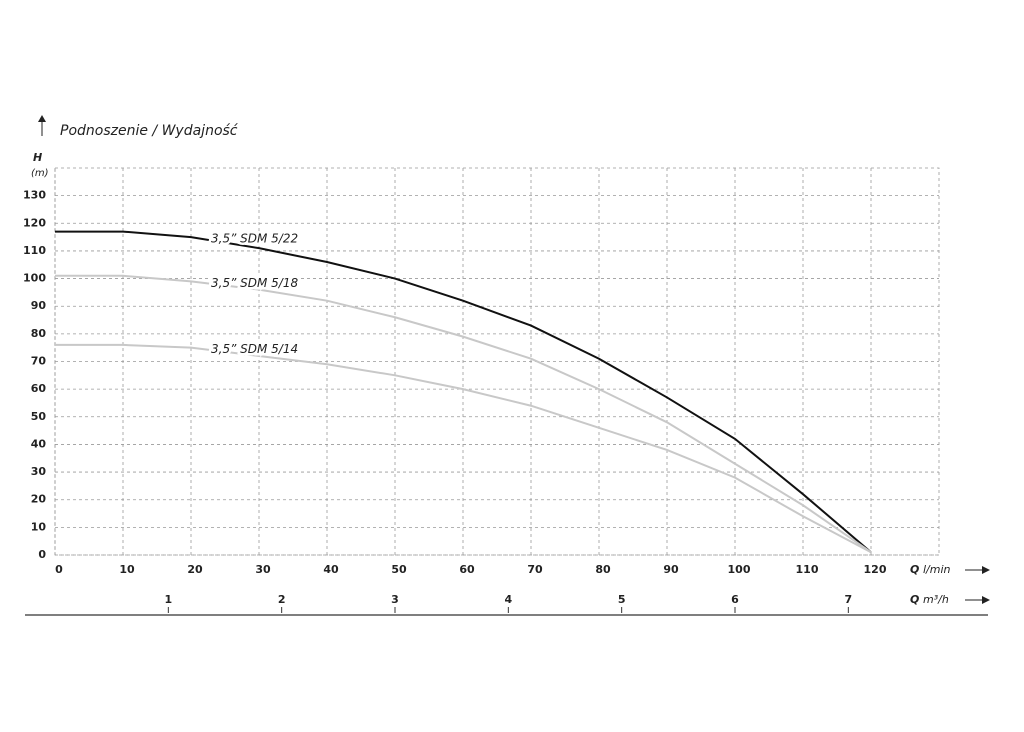  Describe the element at coordinates (254, 239) in the screenshot. I see `series-label: 3,5” SDM 5/22` at that location.